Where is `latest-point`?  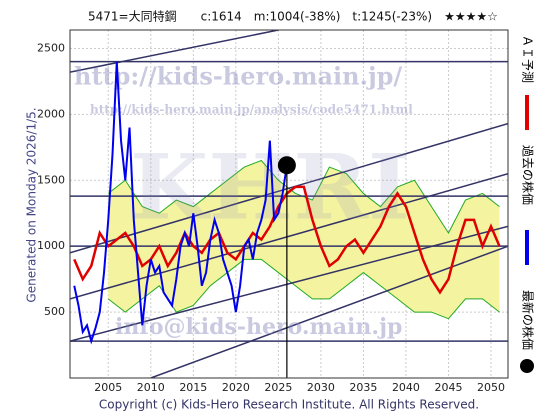
latest-point is located at coordinates (286, 165).